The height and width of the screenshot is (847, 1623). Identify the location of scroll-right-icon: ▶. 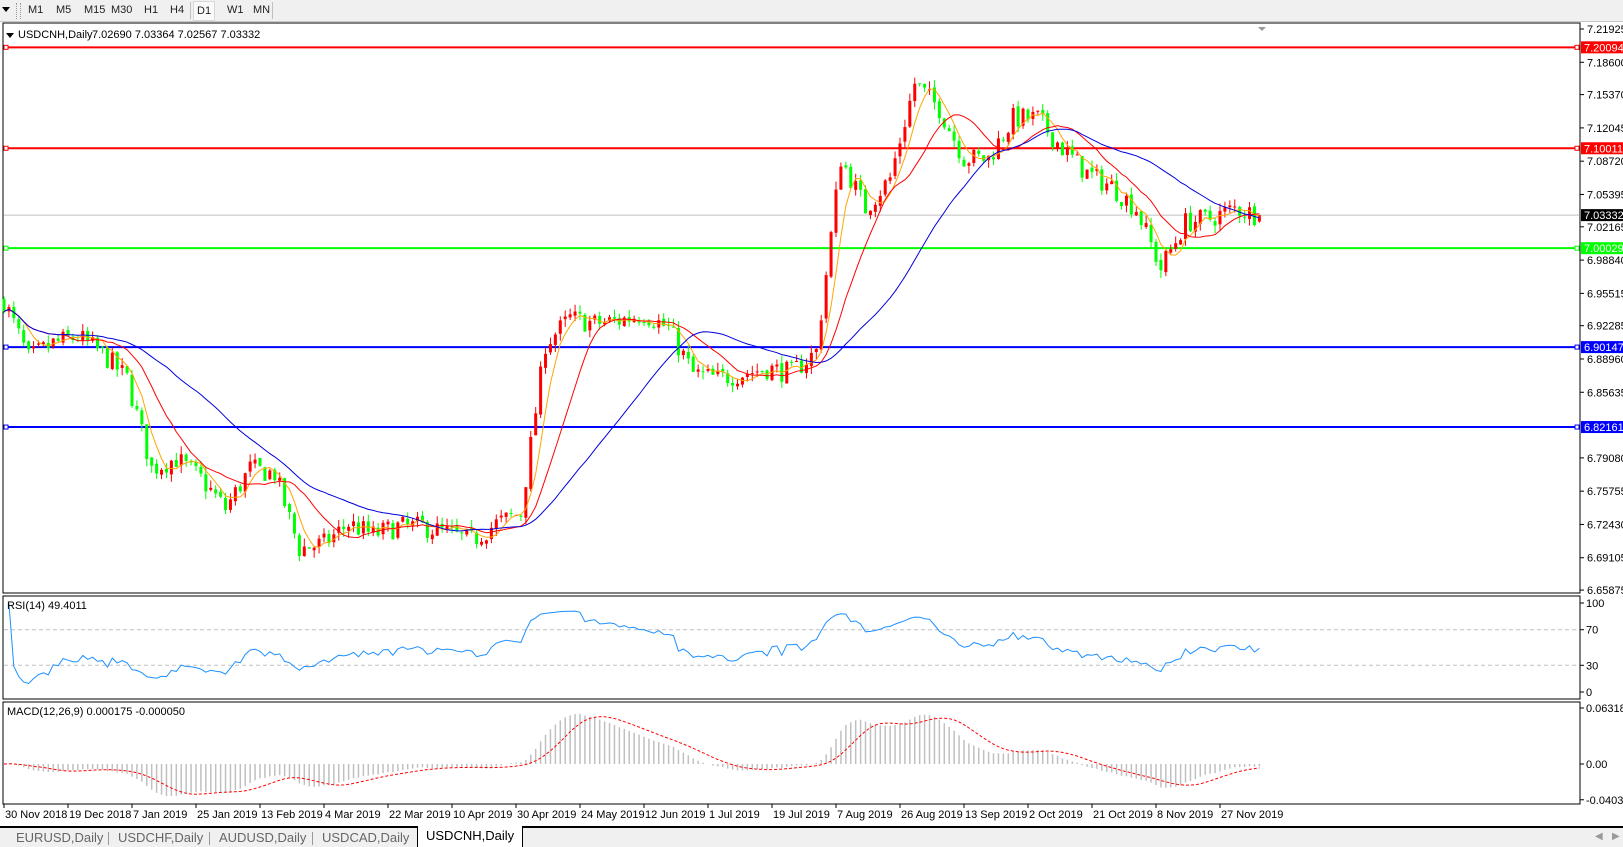
(1616, 836).